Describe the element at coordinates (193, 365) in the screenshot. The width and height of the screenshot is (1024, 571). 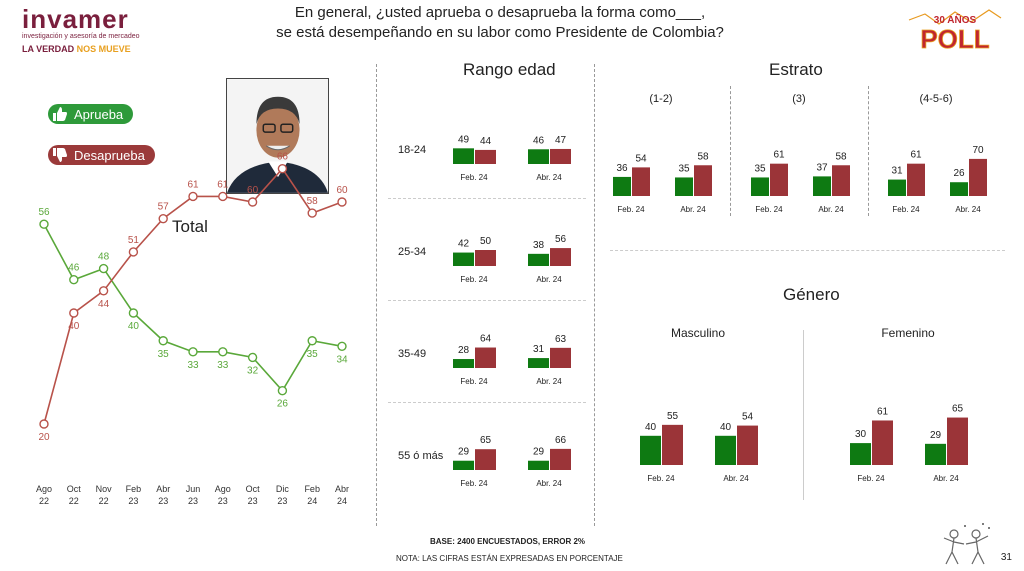
I see `data-label: 33` at that location.